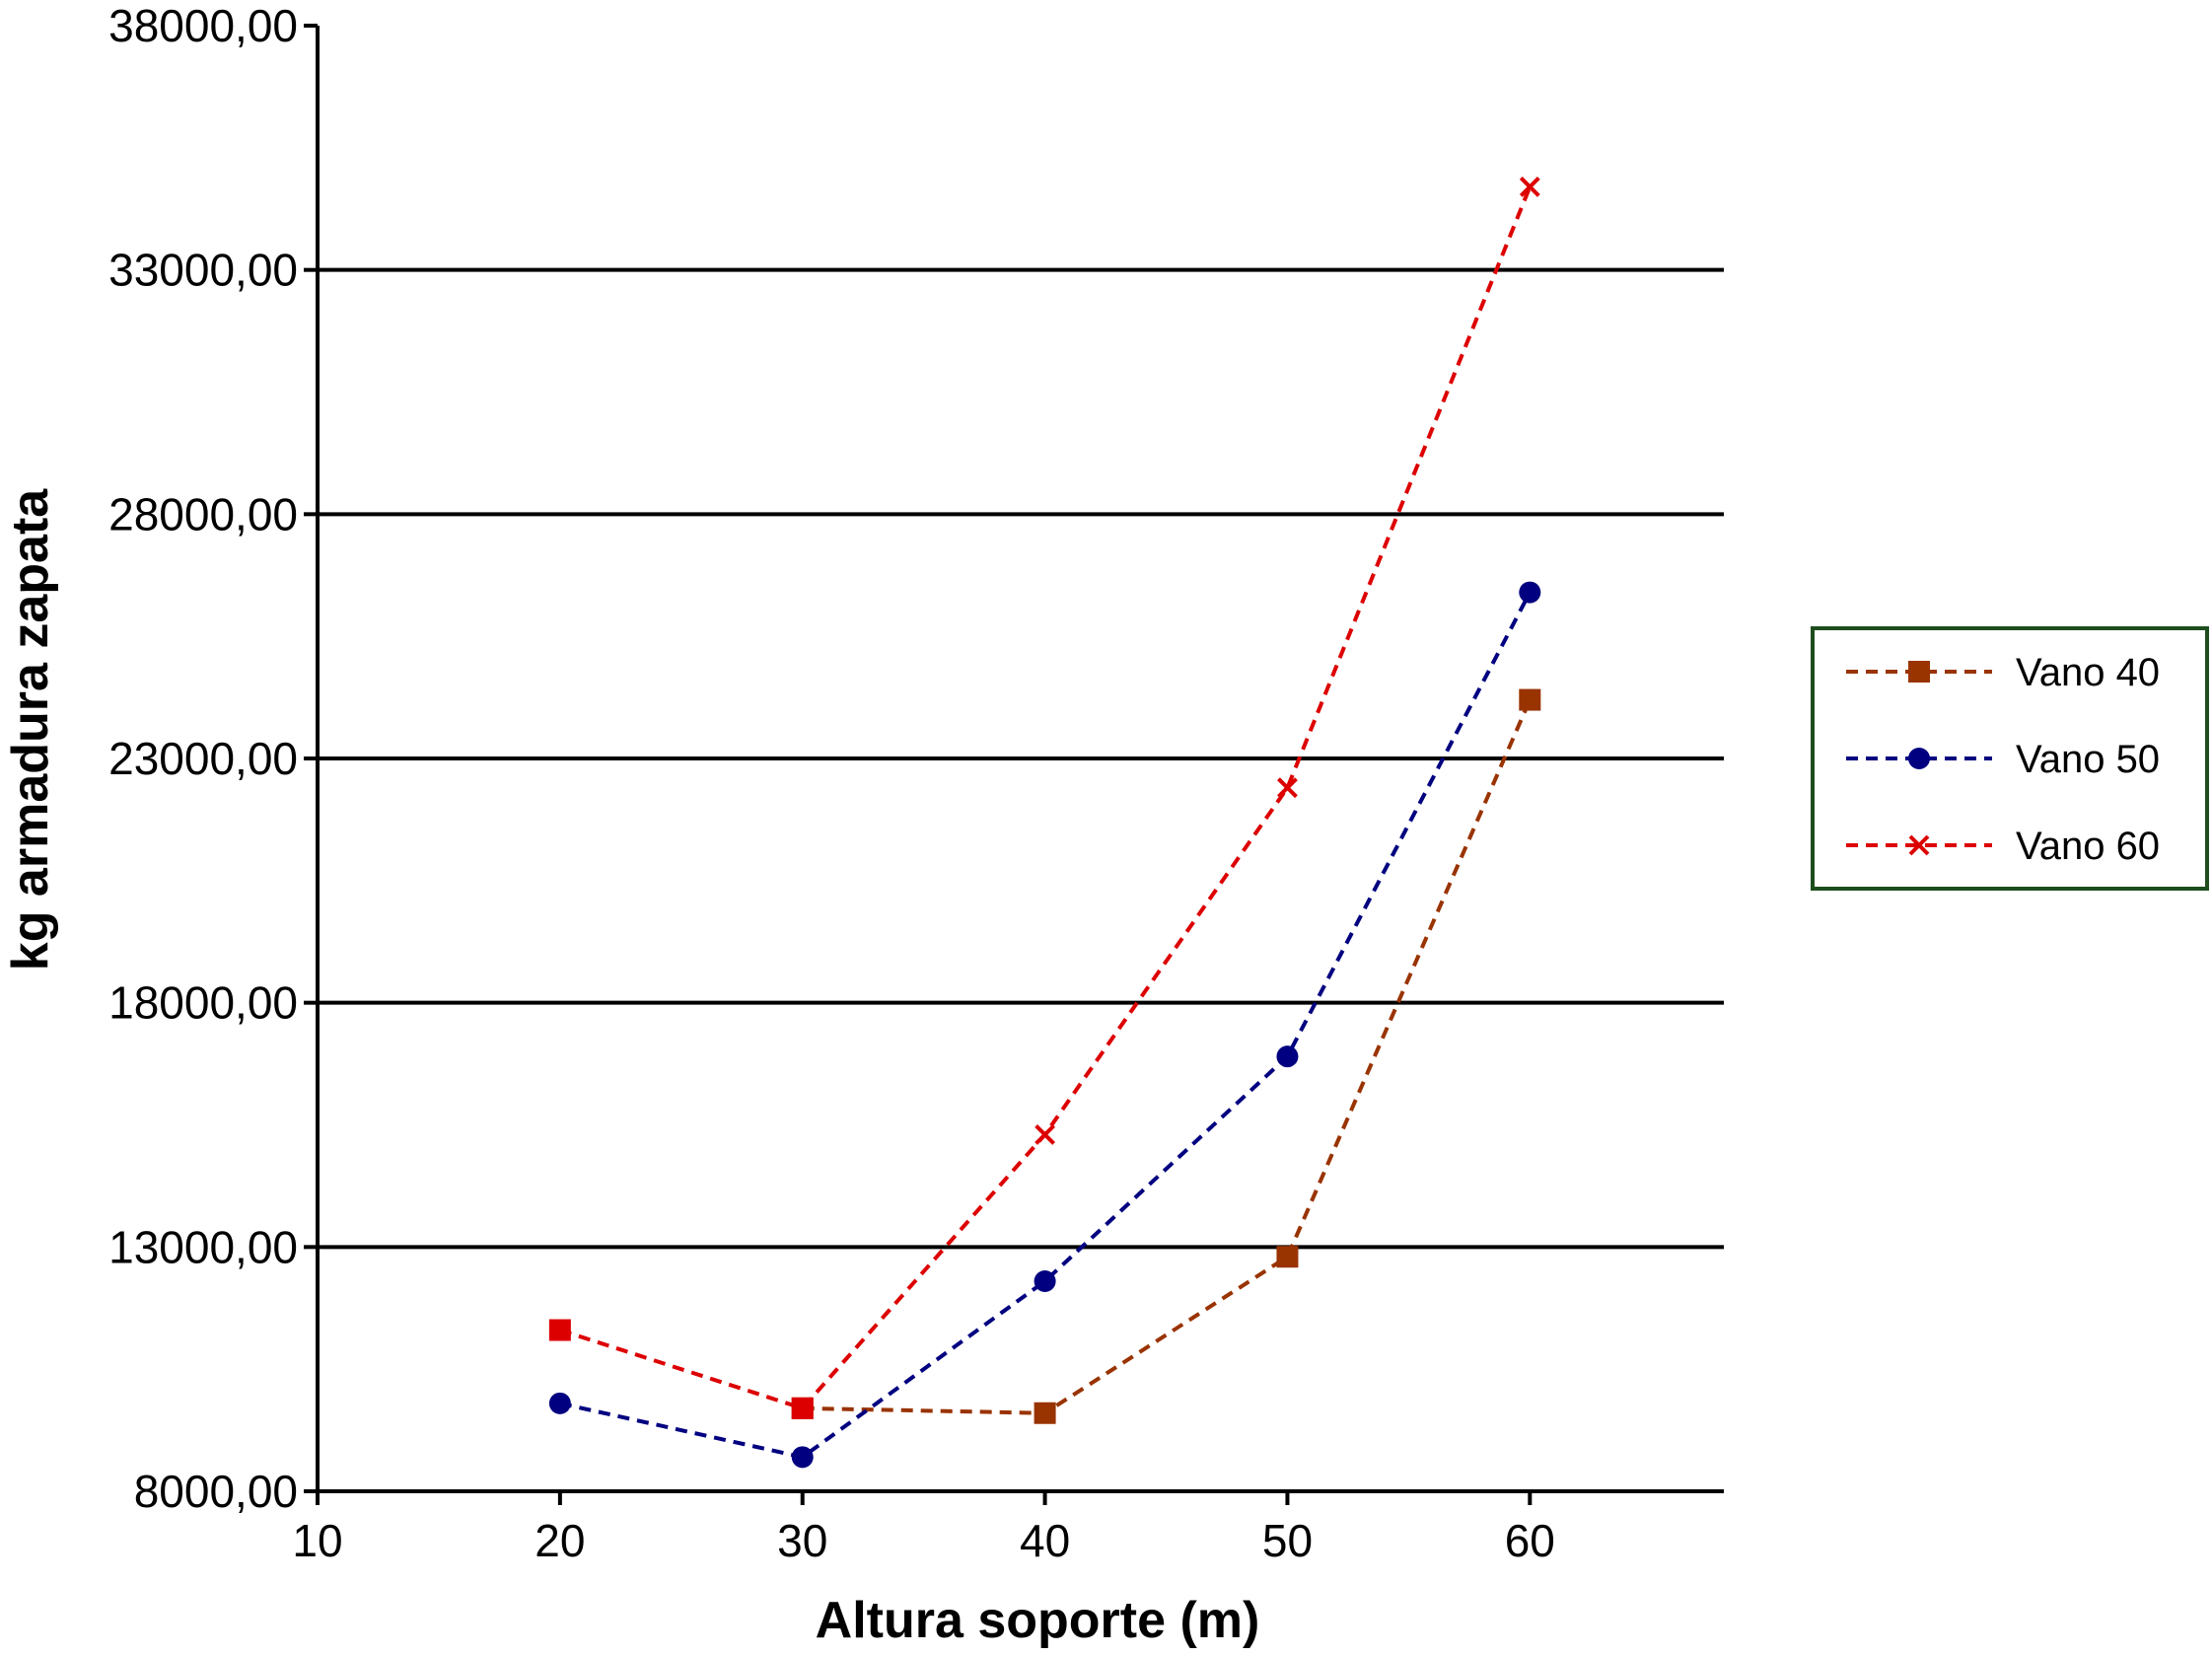 The height and width of the screenshot is (1656, 2212). What do you see at coordinates (216, 1491) in the screenshot?
I see `y-tick-label: 8000,00` at bounding box center [216, 1491].